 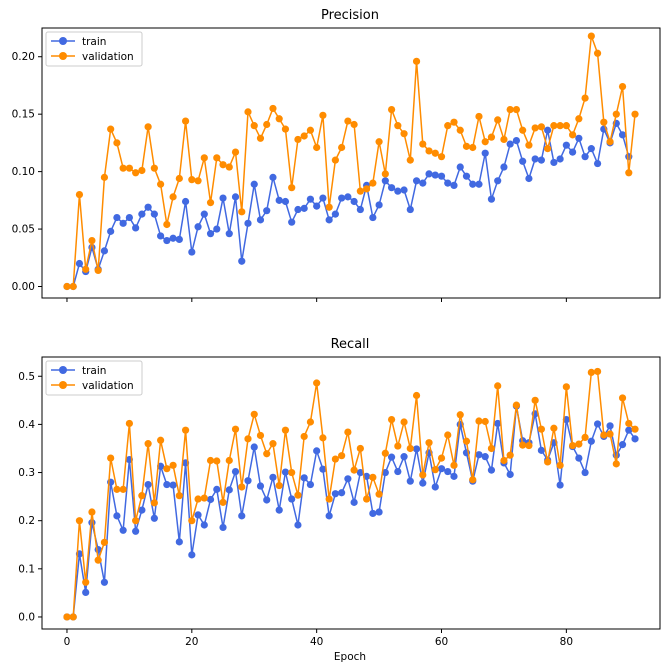 What do you see at coordinates (63, 385) in the screenshot?
I see `recall-legend-validation-marker` at bounding box center [63, 385].